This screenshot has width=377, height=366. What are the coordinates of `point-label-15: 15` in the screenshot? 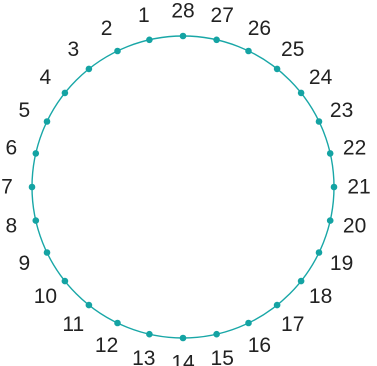 It's located at (222, 356).